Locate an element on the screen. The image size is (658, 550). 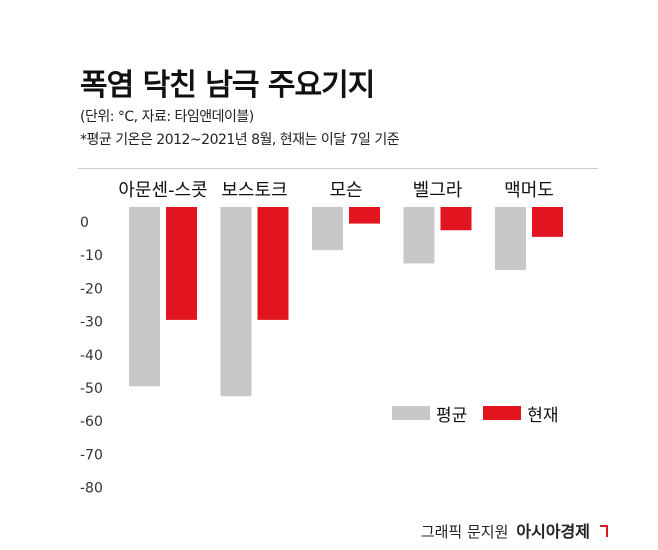
legend-label-average: 평균 is located at coordinates (452, 415).